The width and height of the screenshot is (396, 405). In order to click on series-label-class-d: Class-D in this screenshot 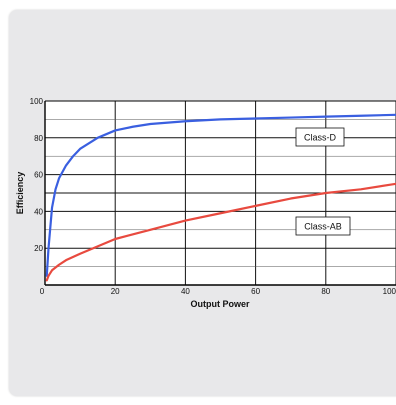, I will do `click(320, 138)`.